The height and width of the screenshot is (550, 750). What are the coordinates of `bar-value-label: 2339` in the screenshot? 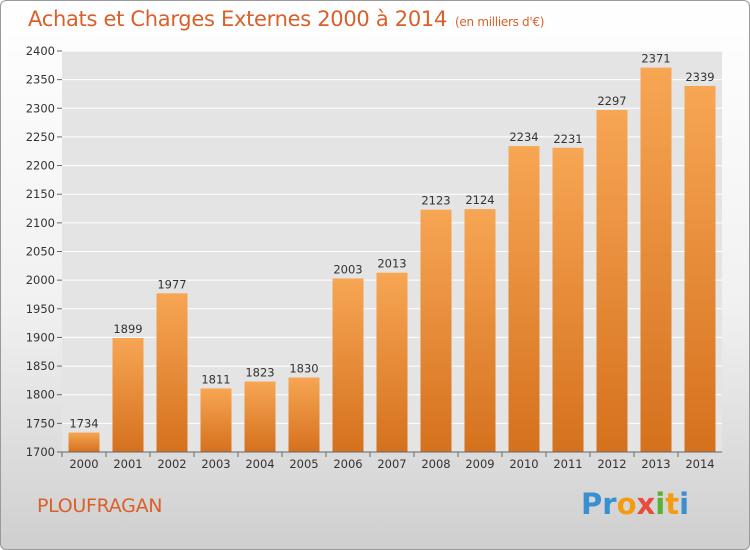 It's located at (699, 77).